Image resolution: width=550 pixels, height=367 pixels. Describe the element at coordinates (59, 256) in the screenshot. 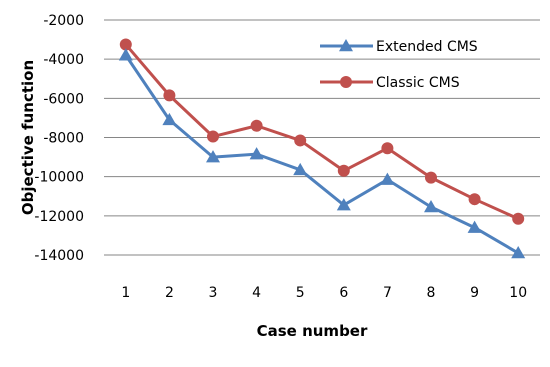

I see `y-tick-label: -14000` at that location.